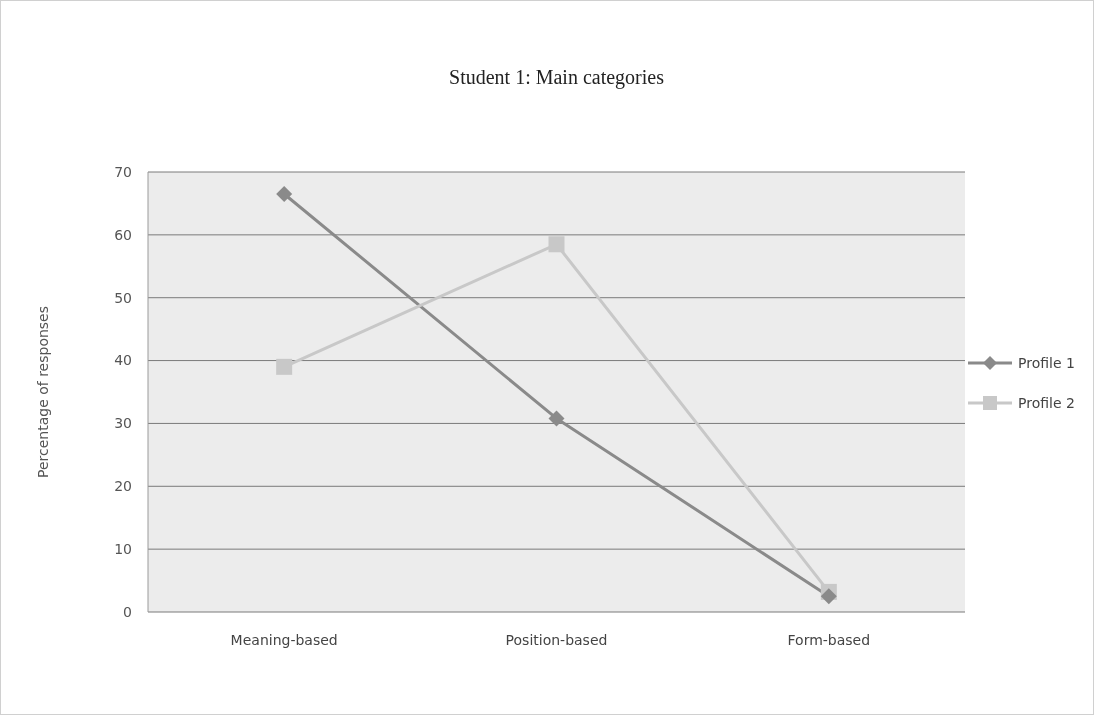  What do you see at coordinates (123, 549) in the screenshot?
I see `y-tick-label: 10` at bounding box center [123, 549].